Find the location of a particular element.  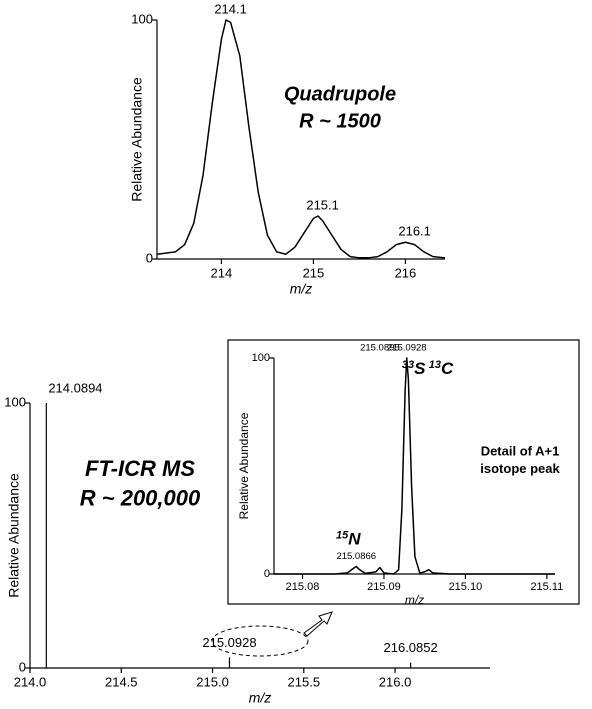

chart-subtitle: R ~ 200,000 is located at coordinates (140, 498).